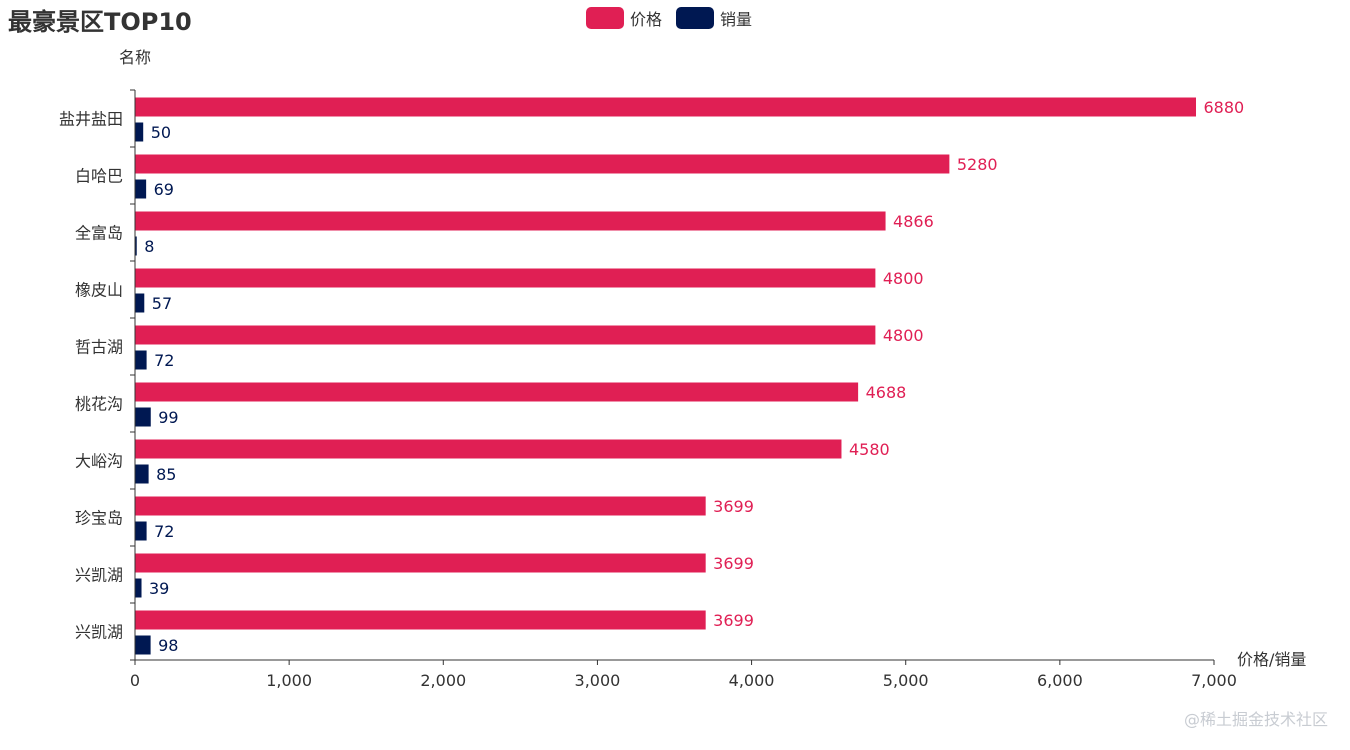 This screenshot has width=1350, height=750. I want to click on y-tick-label: 全富岛, so click(99, 233).